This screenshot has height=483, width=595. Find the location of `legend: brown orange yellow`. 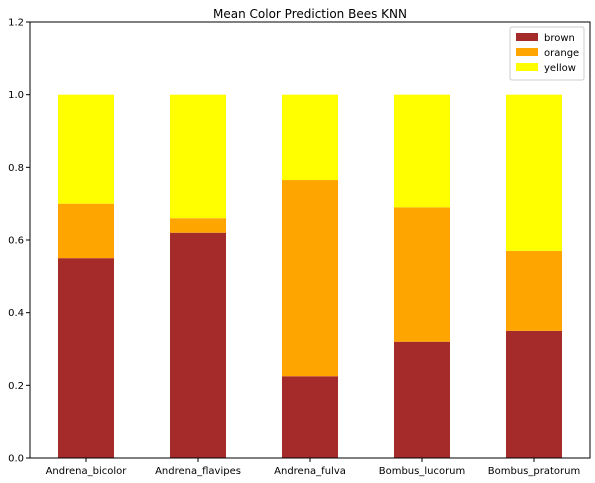

legend: brown orange yellow is located at coordinates (547, 53).